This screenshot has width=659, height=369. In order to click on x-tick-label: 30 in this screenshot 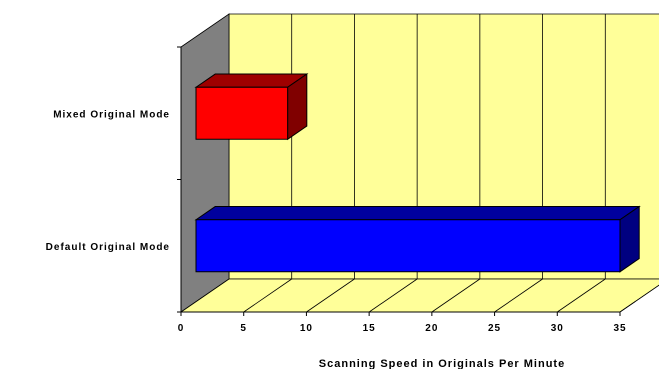, I will do `click(557, 328)`.